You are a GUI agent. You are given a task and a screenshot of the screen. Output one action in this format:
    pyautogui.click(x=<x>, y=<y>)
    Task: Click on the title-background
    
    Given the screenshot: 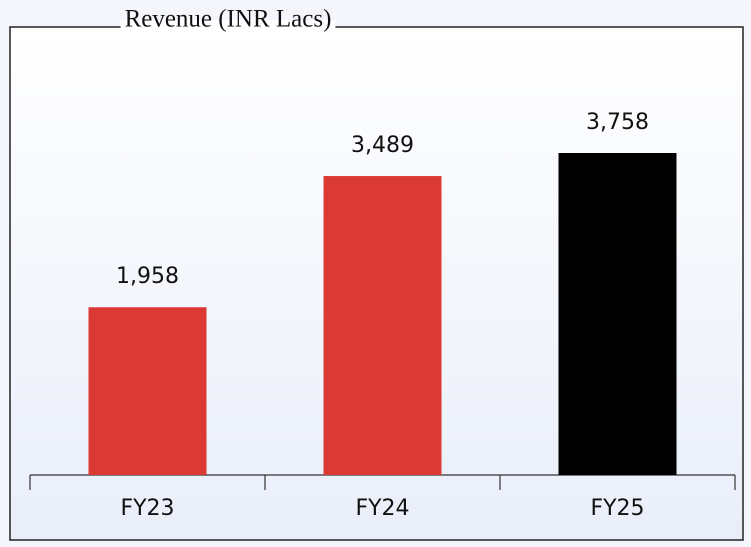 What is the action you would take?
    pyautogui.click(x=228, y=27)
    